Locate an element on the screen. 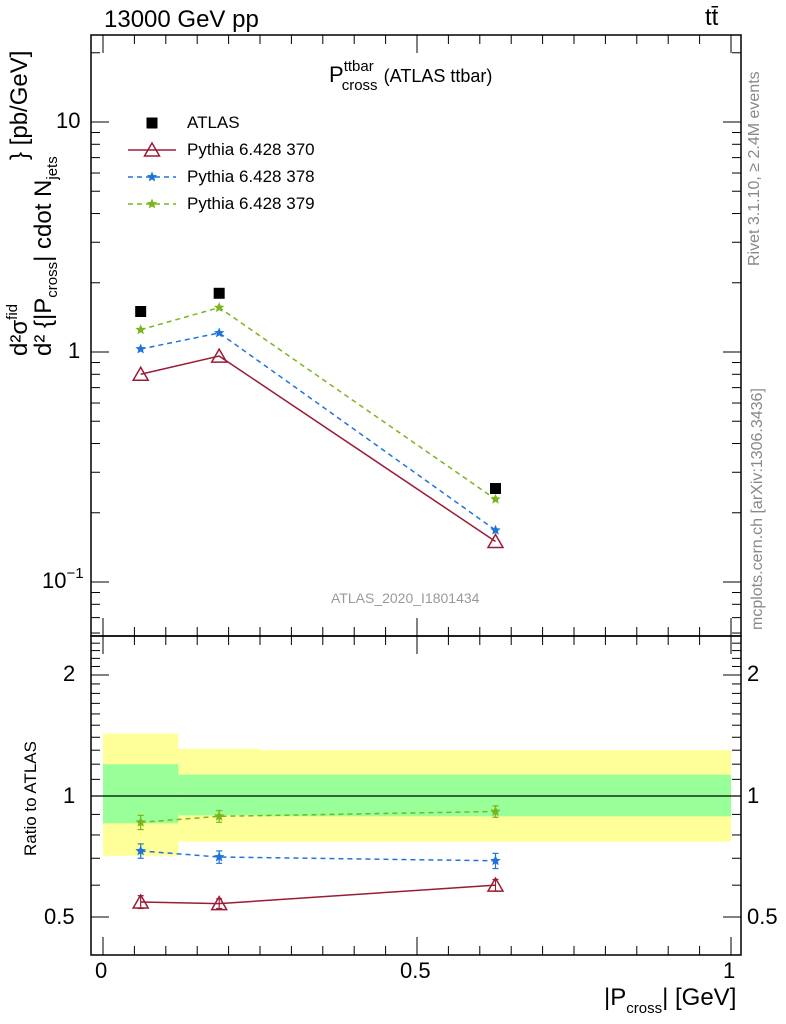  ylabel-den-sub: cross is located at coordinates (52, 279).